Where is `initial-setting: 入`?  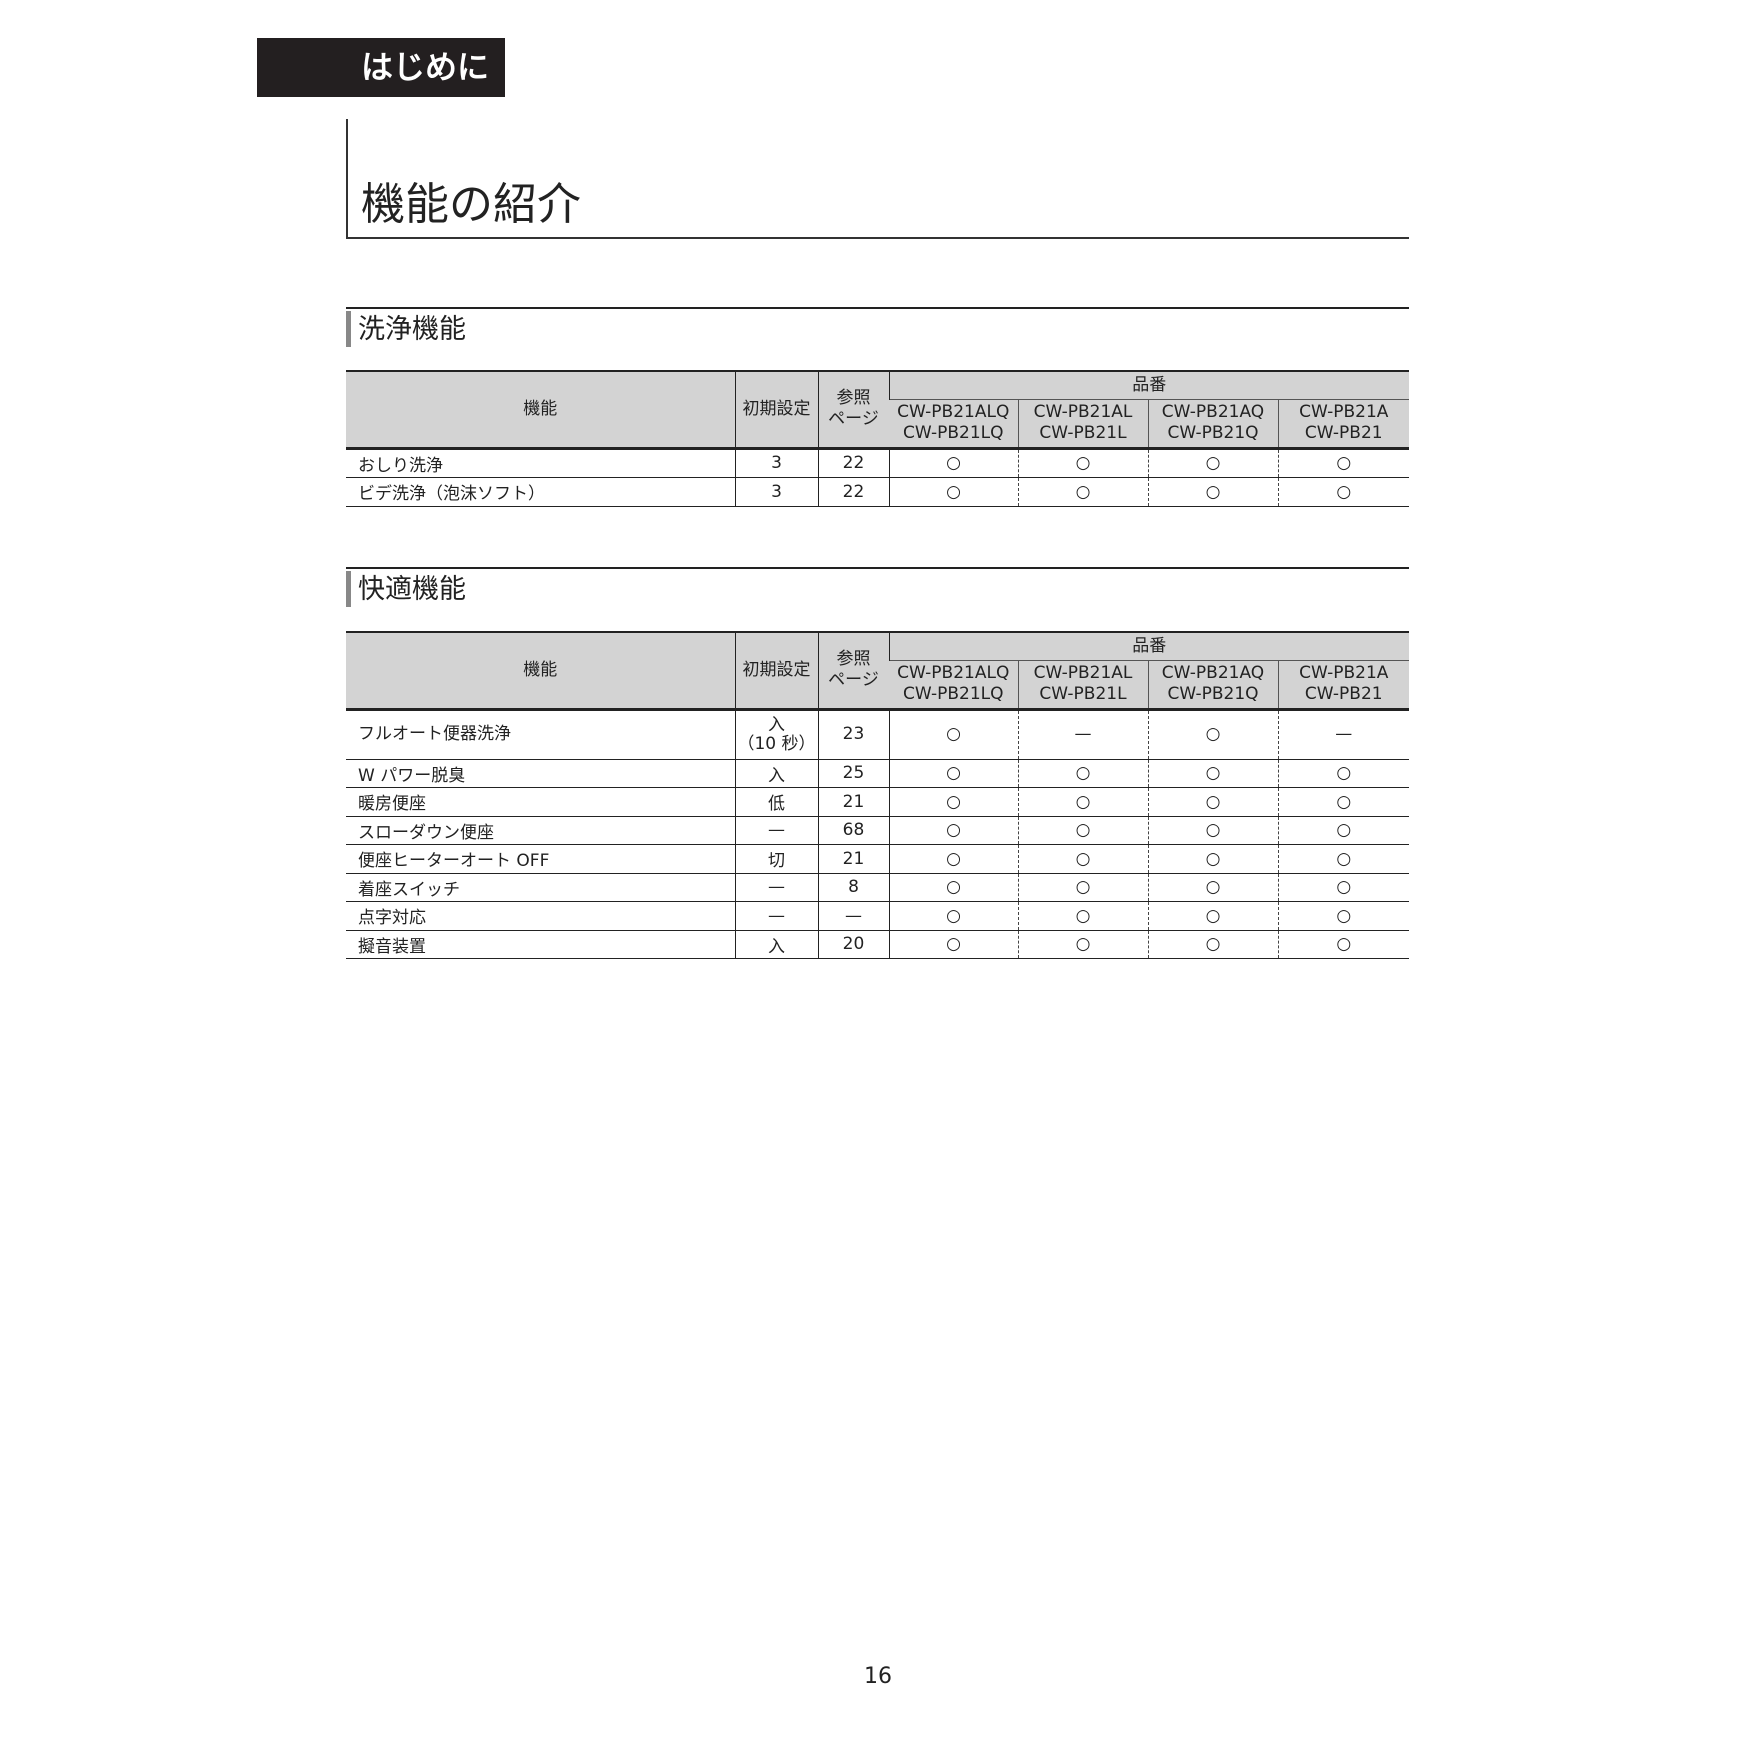 initial-setting: 入 is located at coordinates (776, 944).